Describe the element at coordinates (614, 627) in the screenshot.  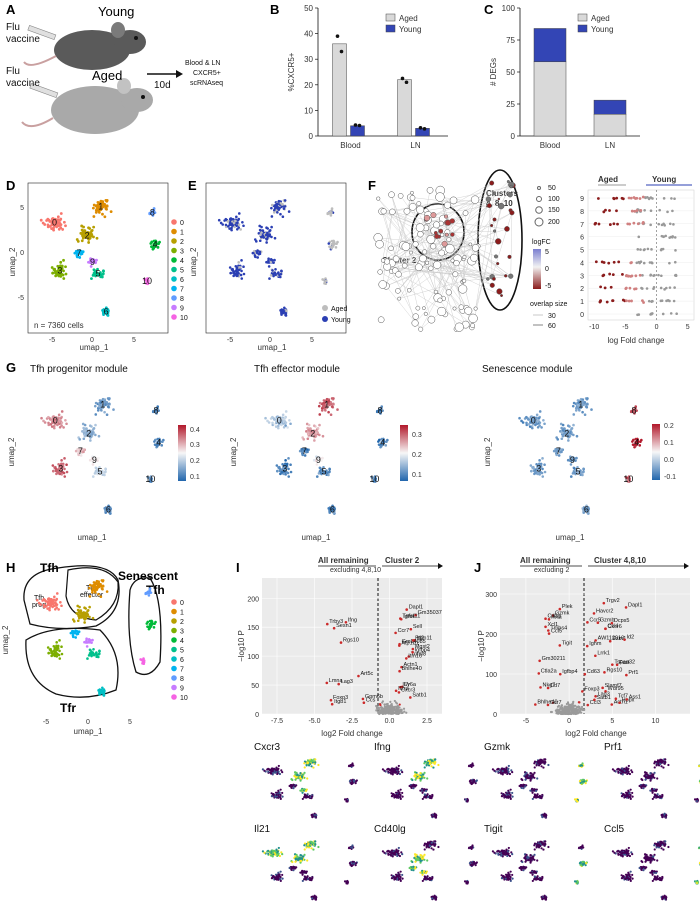
I see `volcano-gene-label: Cxcr6` at that location.